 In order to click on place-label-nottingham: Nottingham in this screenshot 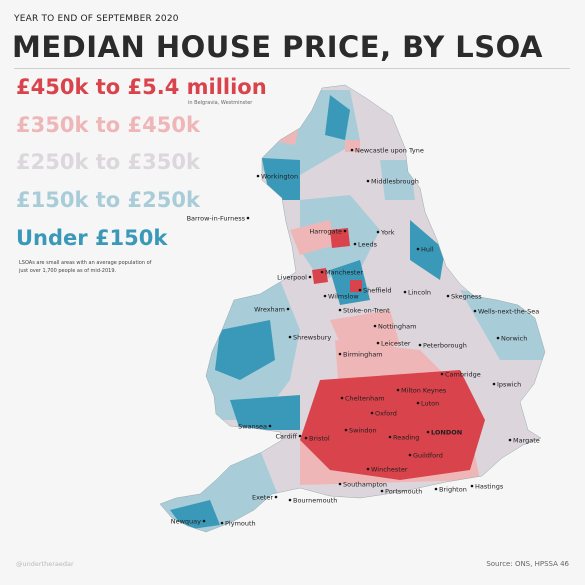, I will do `click(397, 326)`.